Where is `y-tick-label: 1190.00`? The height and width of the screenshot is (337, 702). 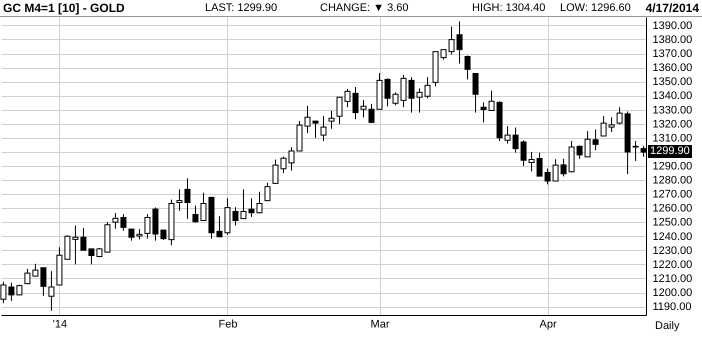 y-tick-label: 1190.00 is located at coordinates (672, 307).